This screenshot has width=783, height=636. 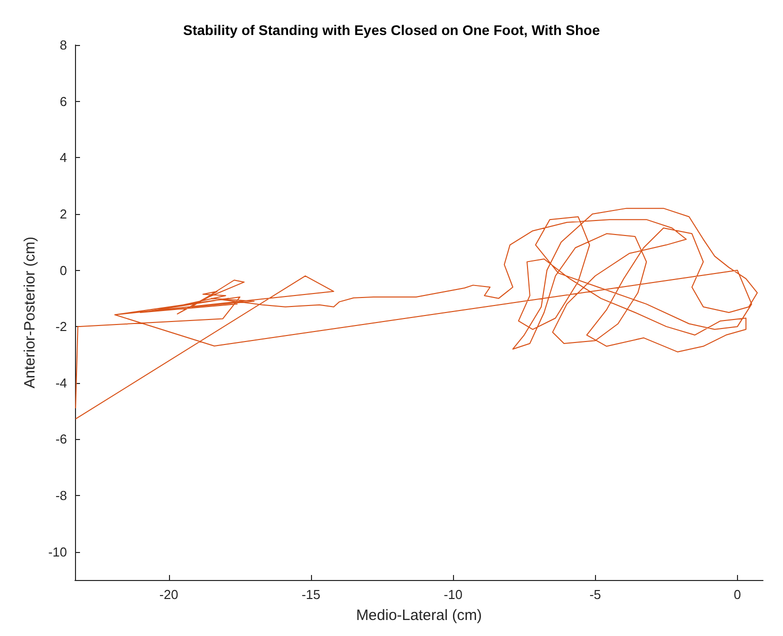 I want to click on y-tick-label: 8, so click(x=63, y=45).